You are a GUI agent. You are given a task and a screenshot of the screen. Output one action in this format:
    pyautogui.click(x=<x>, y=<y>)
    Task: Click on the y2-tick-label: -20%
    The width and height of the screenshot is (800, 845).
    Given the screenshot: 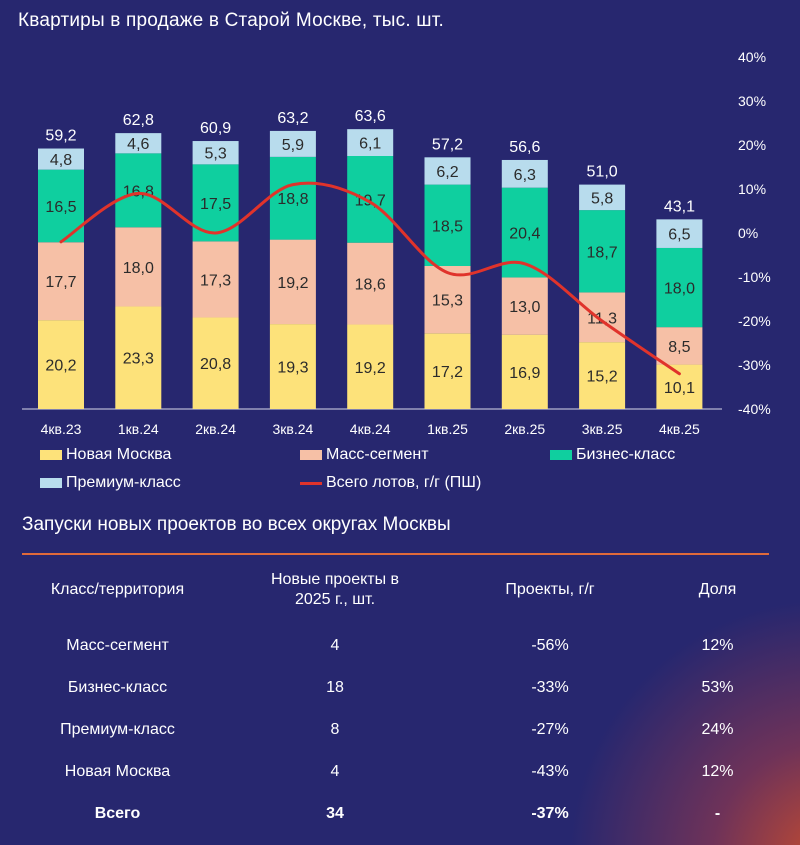 What is the action you would take?
    pyautogui.click(x=754, y=321)
    